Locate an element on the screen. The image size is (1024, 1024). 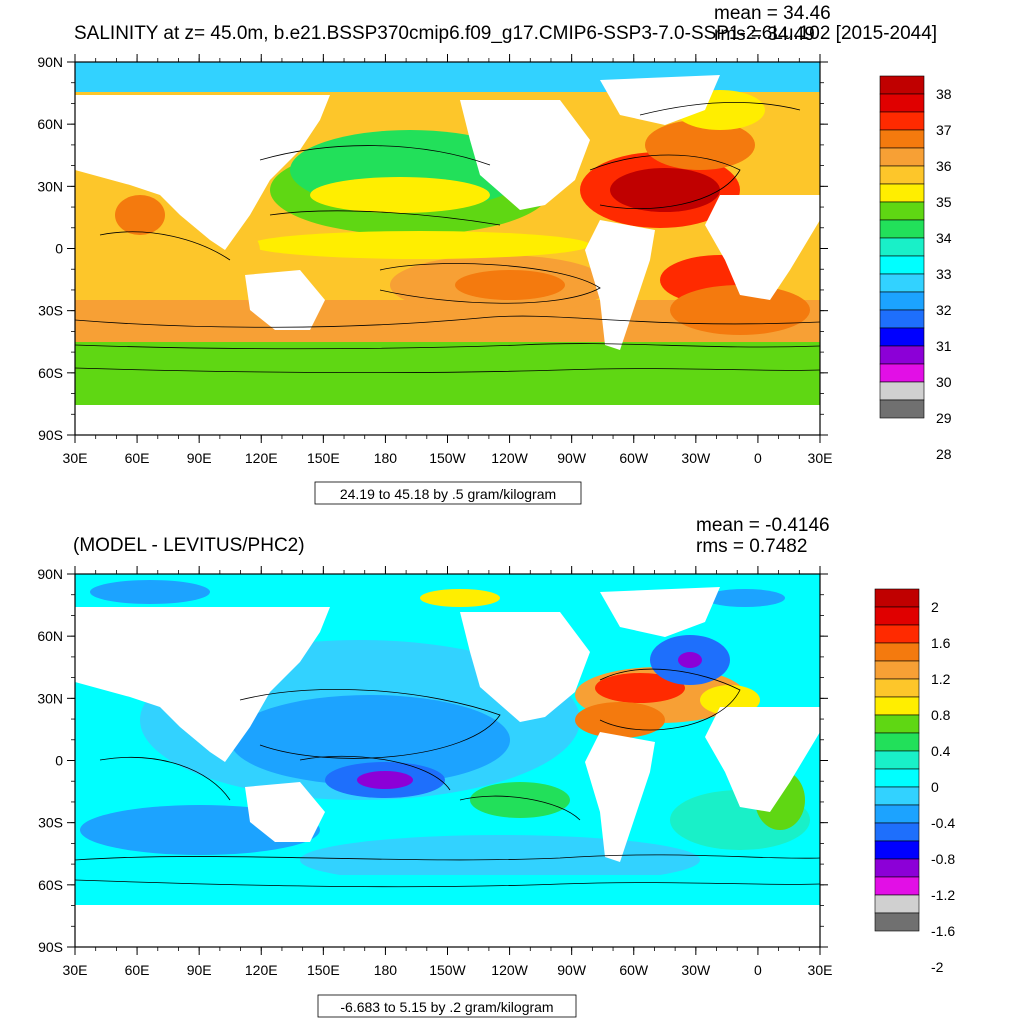
panel1-range-label: 24.19 to 45.18 by .5 gram/kilogram is located at coordinates (448, 494).